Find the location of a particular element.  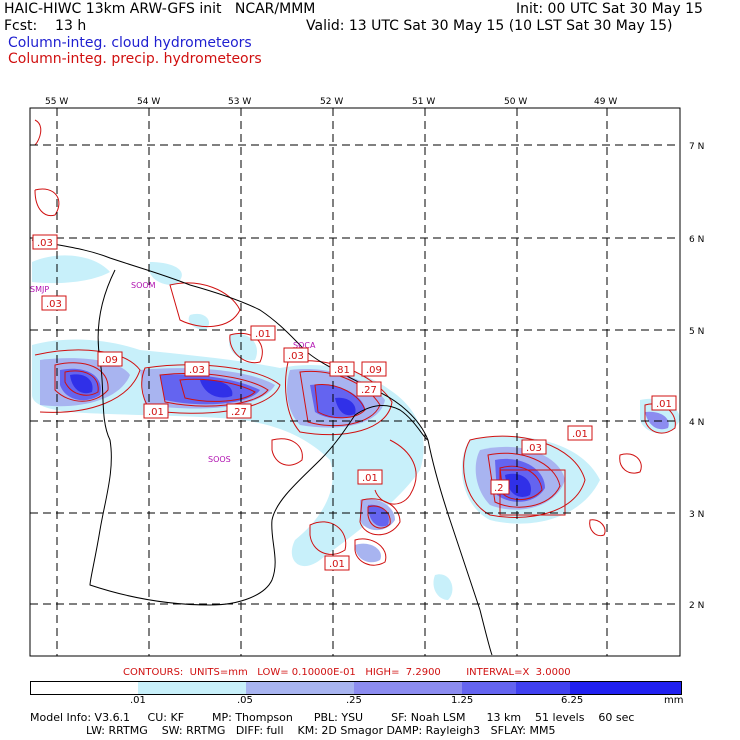

lat-label: 3 N is located at coordinates (696, 515).